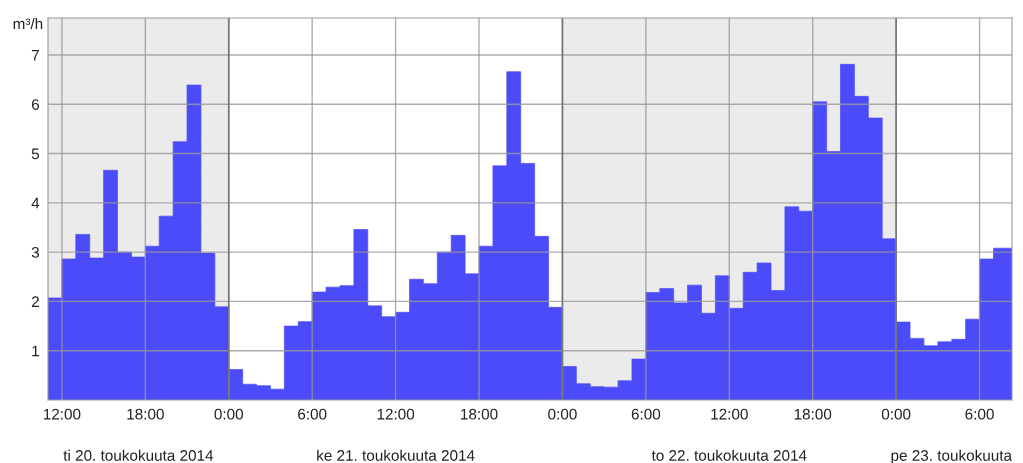 The width and height of the screenshot is (1023, 463). Describe the element at coordinates (35, 301) in the screenshot. I see `y-tick-label: 2` at that location.